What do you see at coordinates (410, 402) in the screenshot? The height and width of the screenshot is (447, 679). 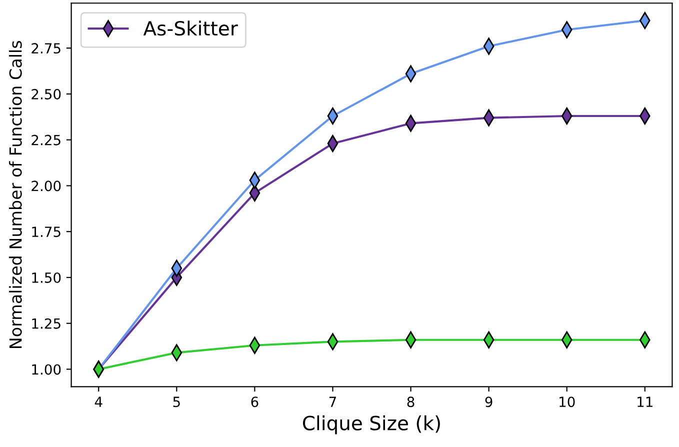 I see `x-tick-label: 8` at bounding box center [410, 402].